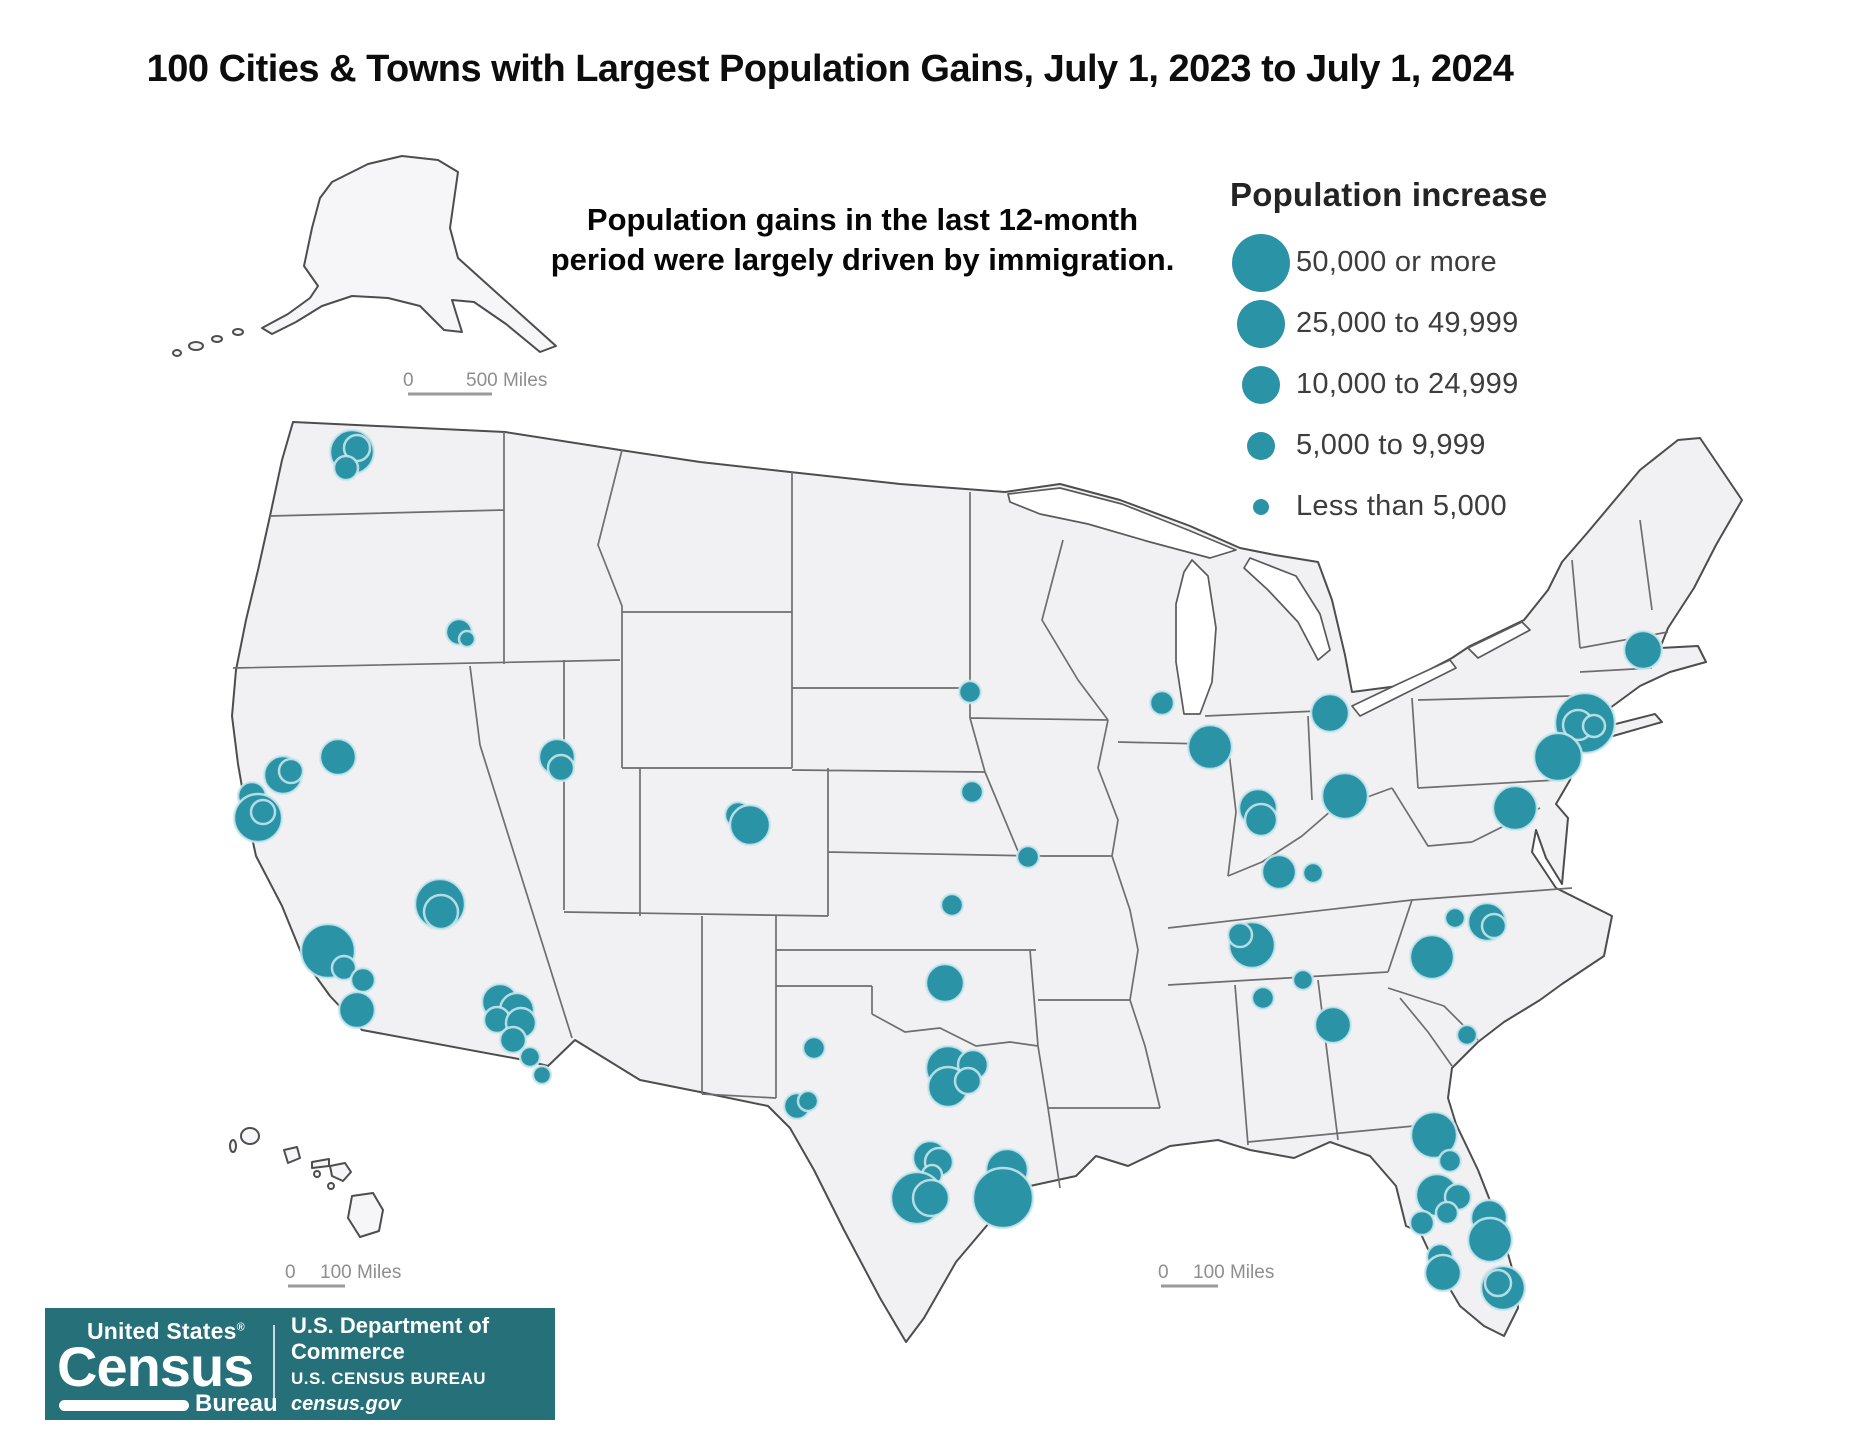  What do you see at coordinates (155, 1366) in the screenshot?
I see `logo-census-text: Census` at bounding box center [155, 1366].